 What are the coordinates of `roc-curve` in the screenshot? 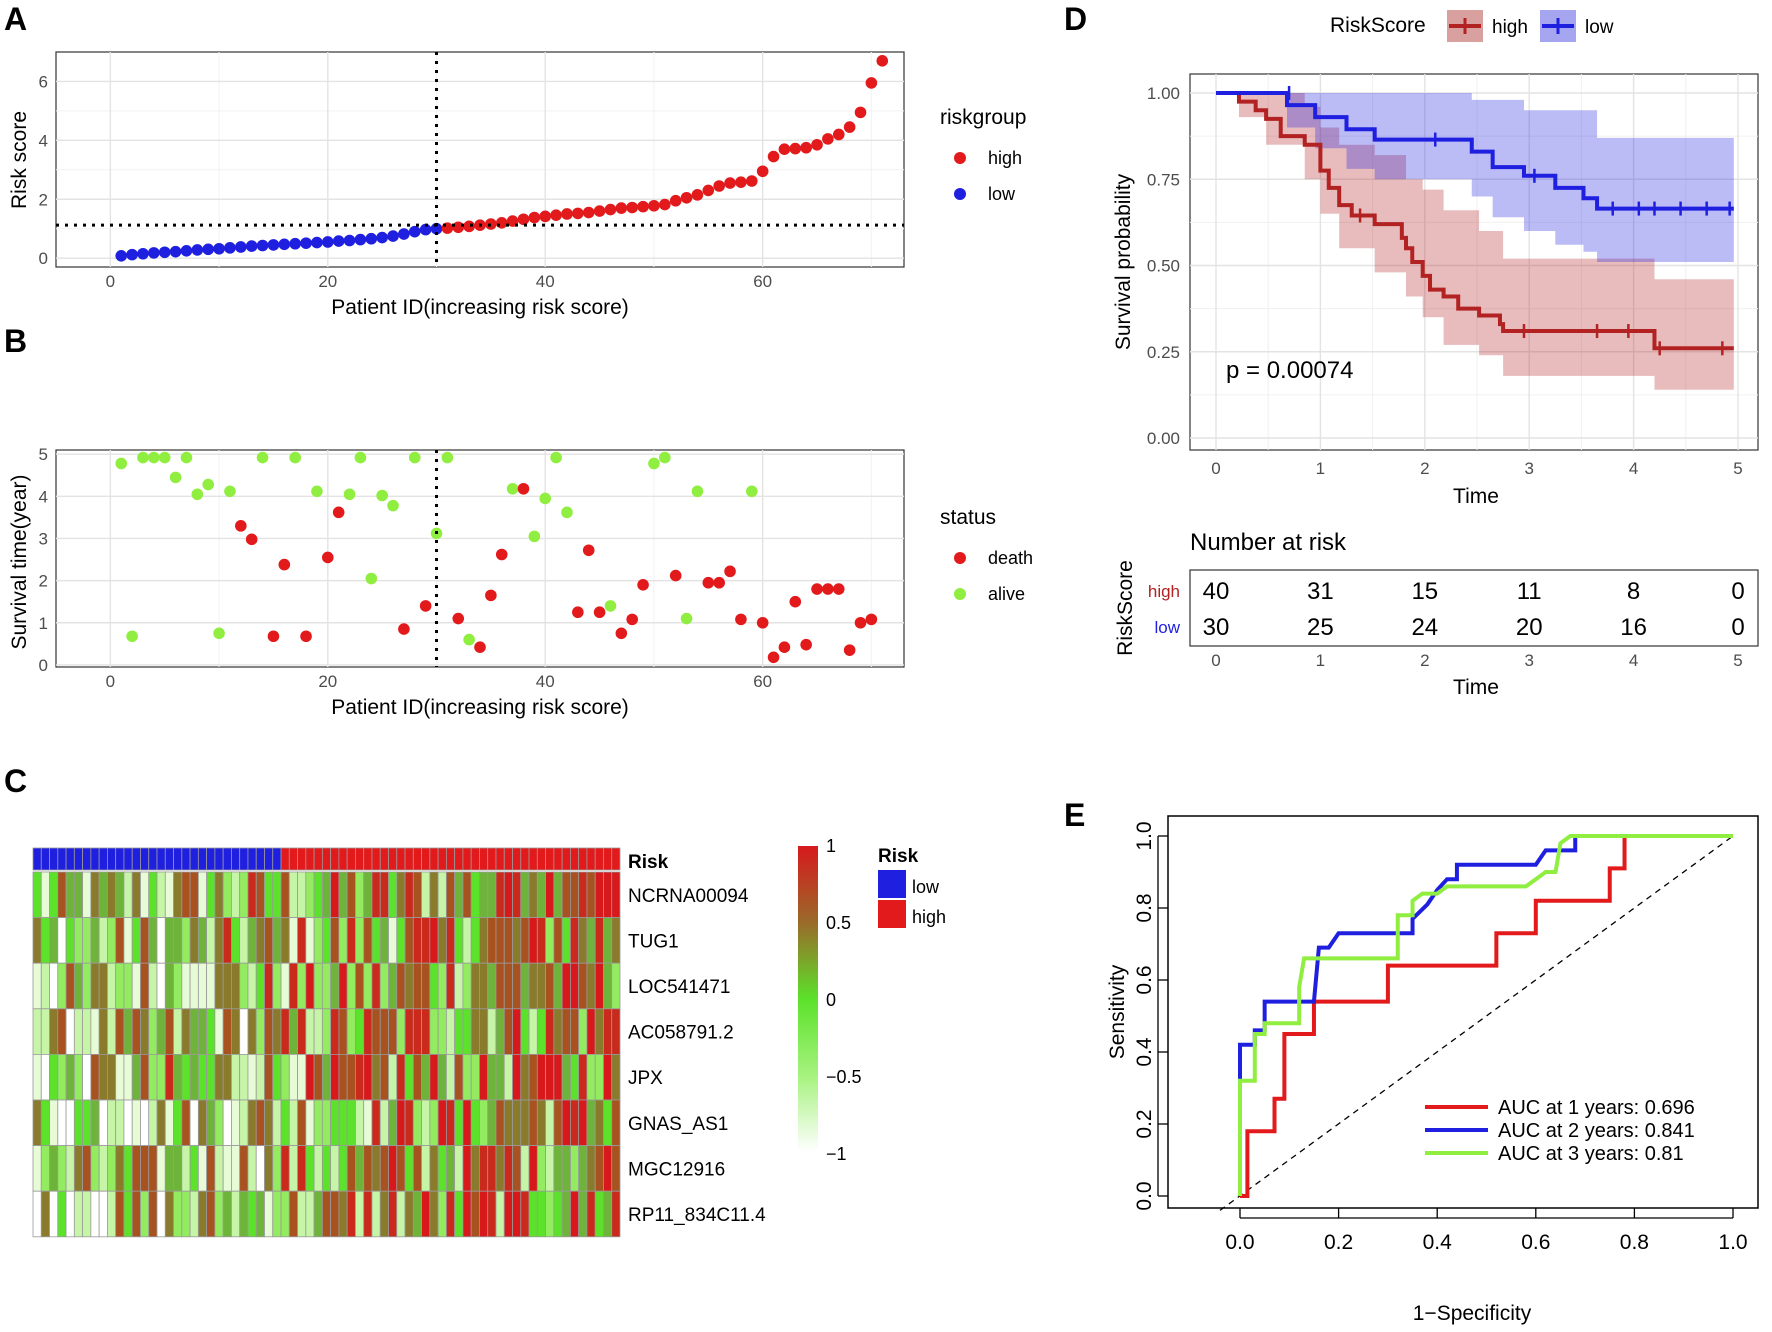 It's located at (1486, 1016).